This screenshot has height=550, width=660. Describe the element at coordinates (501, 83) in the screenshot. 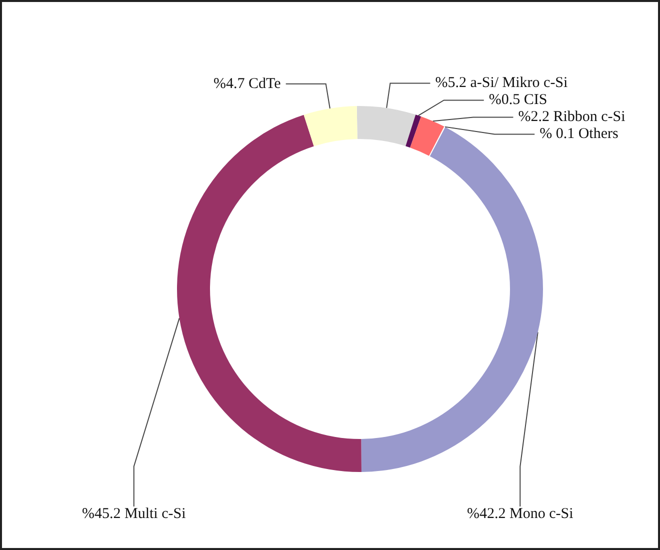

I see `slice-label: %5.2 a-Si/ Mikro c-Si` at that location.